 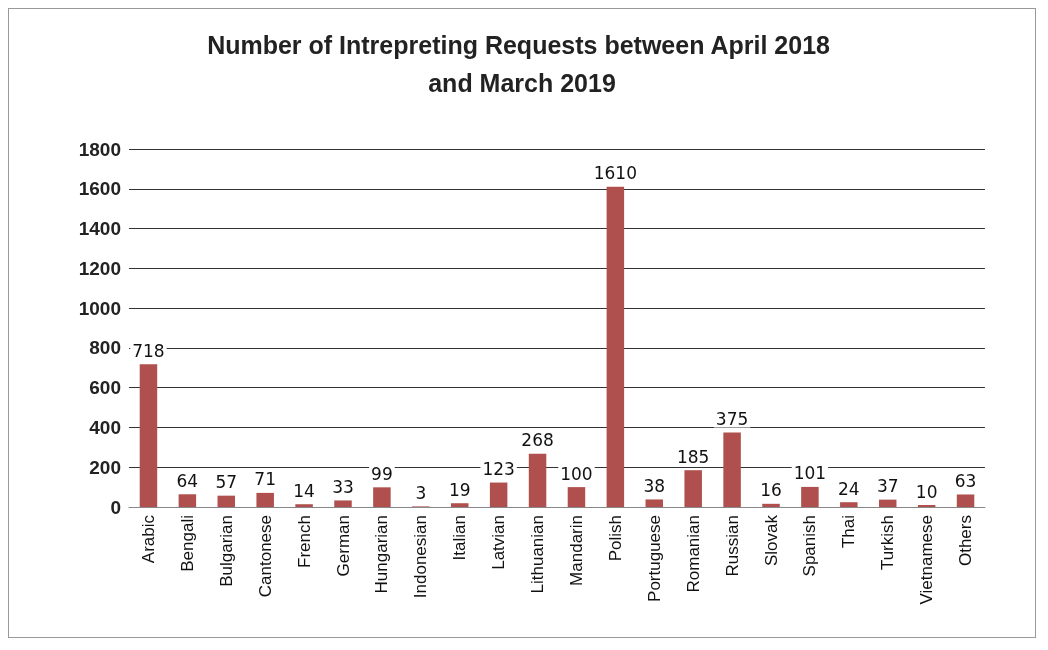 What do you see at coordinates (654, 485) in the screenshot?
I see `data-label: 38` at bounding box center [654, 485].